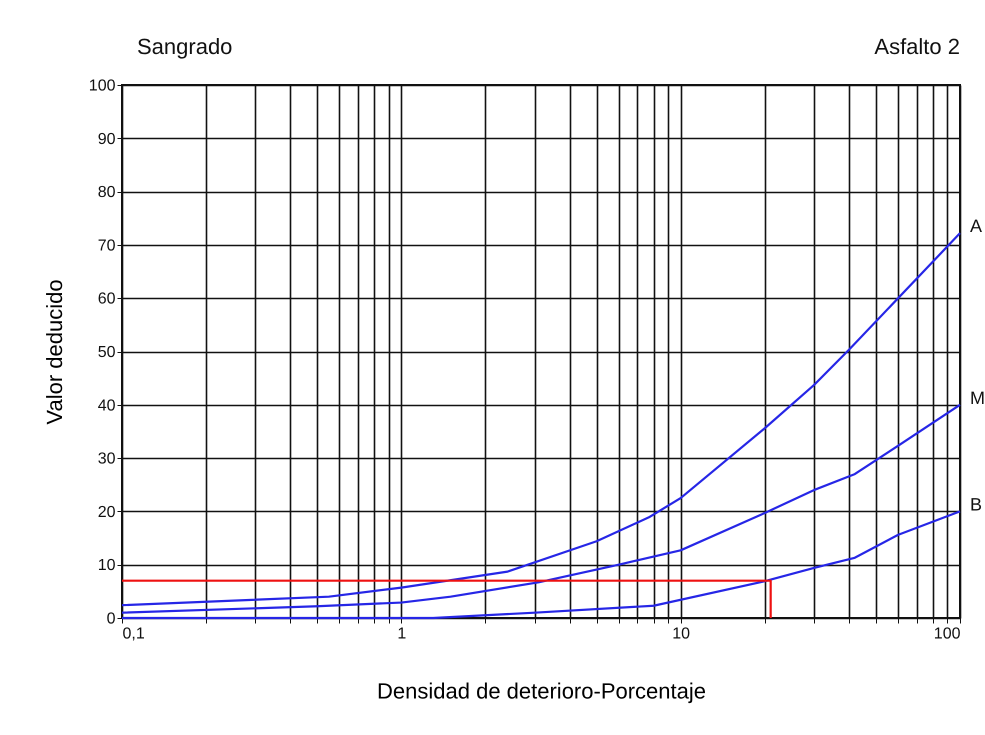 The height and width of the screenshot is (735, 985). I want to click on y-tick-label: 10, so click(107, 565).